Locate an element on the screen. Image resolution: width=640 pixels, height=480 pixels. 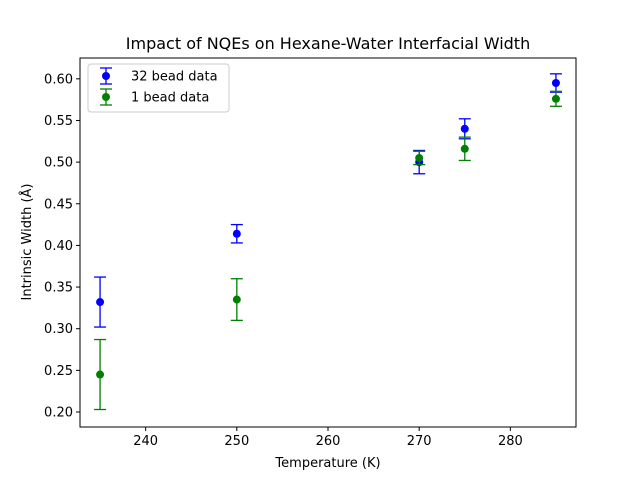
y-axis-ticks: 0.20 0.25 0.30 0.35 0.40 0.45 0.50 0.55 0.60 is located at coordinates (62, 246).